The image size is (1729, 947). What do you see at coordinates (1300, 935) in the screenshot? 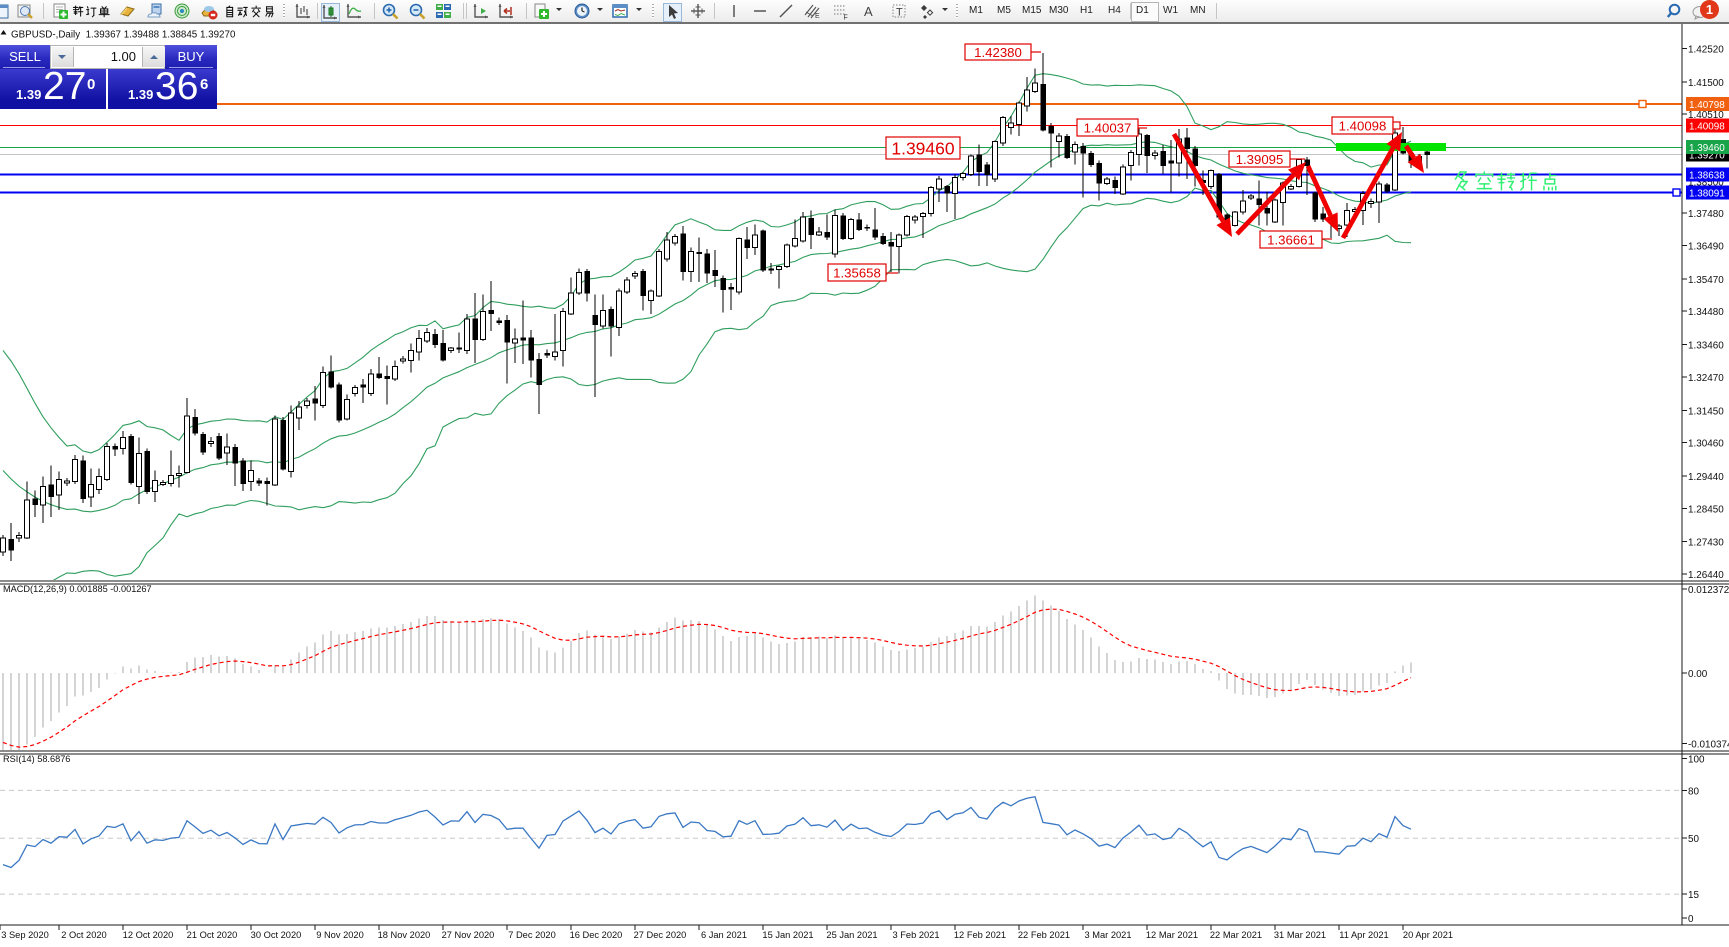
I see `svg-text: 31 Mar 2021` at bounding box center [1300, 935].